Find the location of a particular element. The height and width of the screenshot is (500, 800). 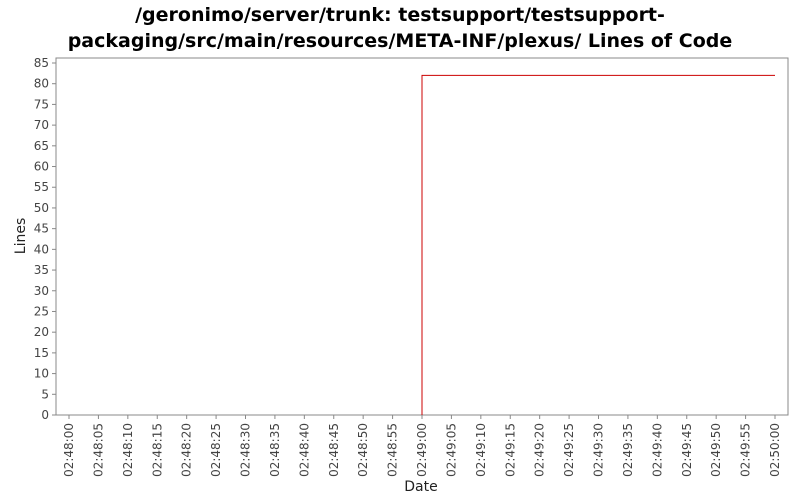

x-tick-label: 02:49:30 is located at coordinates (599, 450).